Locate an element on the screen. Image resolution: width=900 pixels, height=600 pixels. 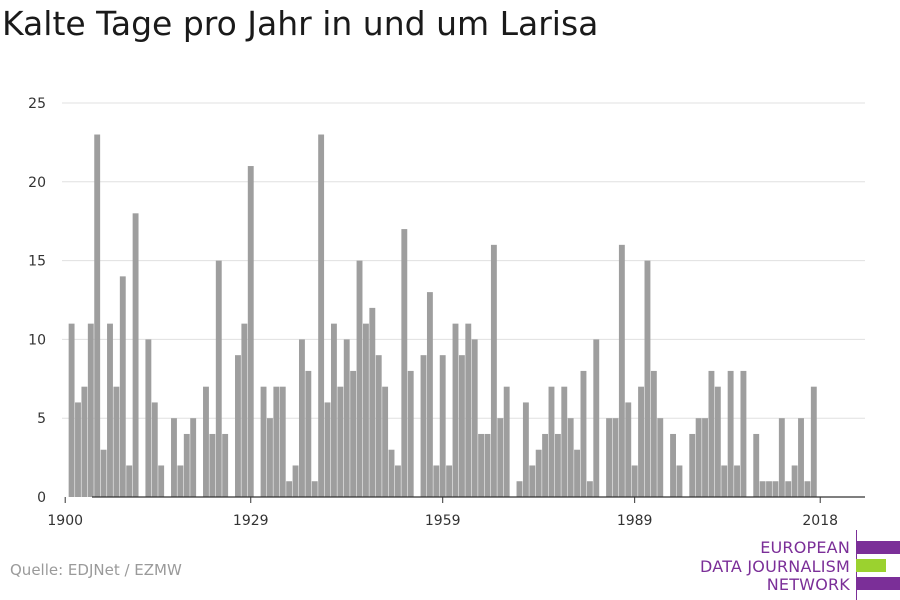
bar-2005 is located at coordinates (737, 481).